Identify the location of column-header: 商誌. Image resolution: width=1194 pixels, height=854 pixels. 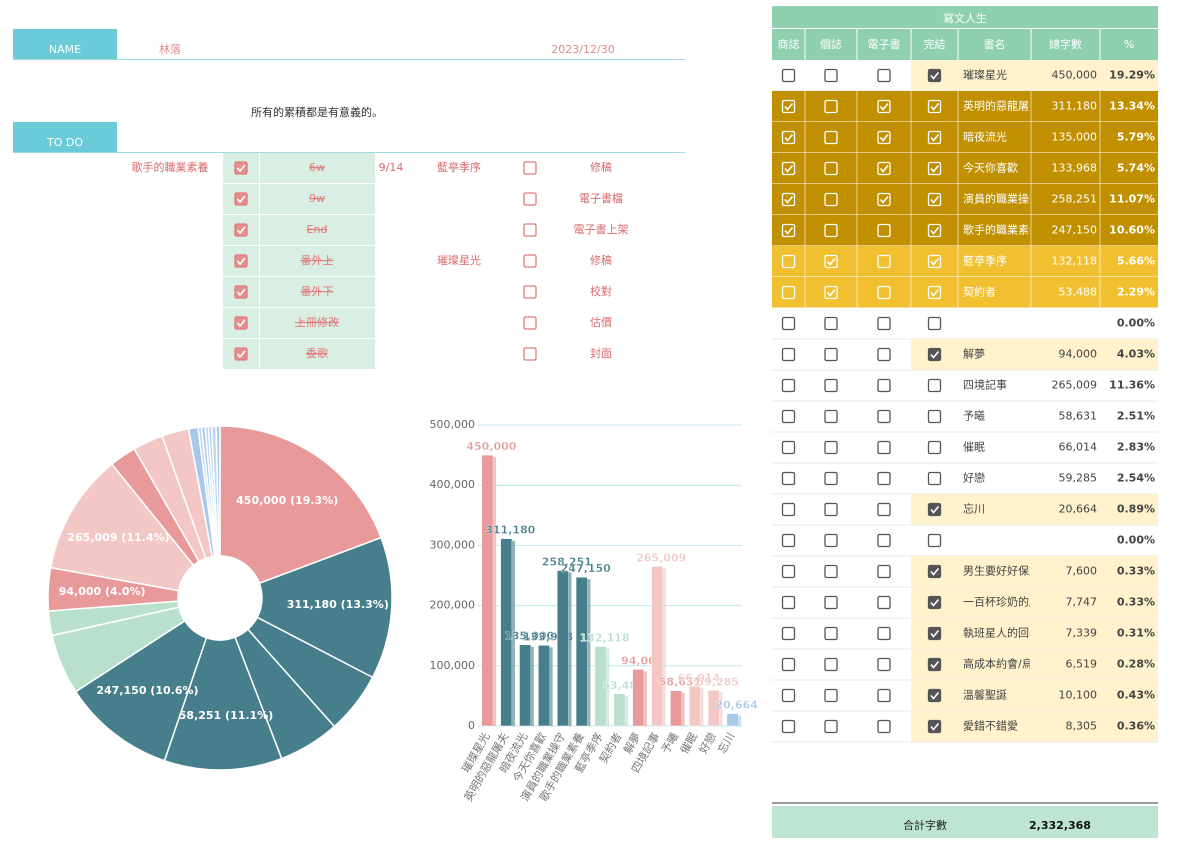
(789, 44).